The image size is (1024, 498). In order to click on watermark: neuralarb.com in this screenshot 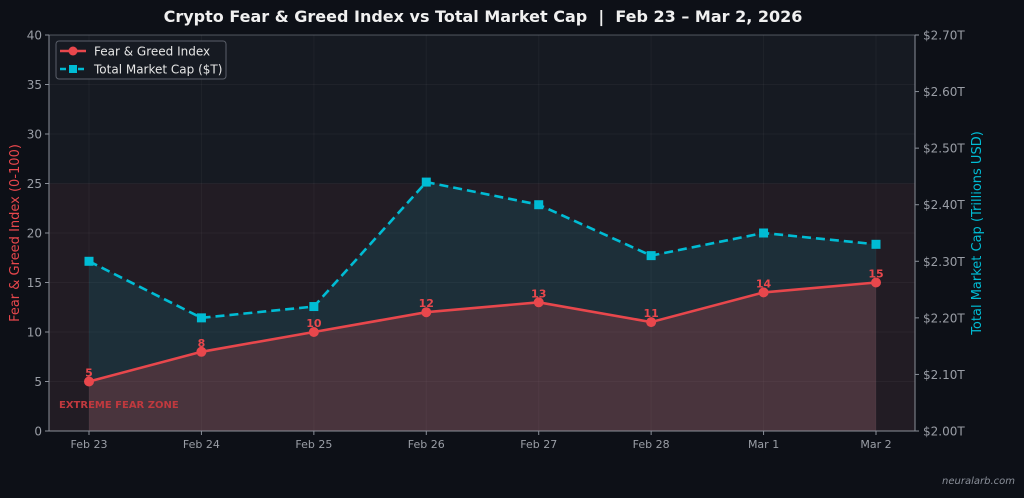, I will do `click(978, 481)`.